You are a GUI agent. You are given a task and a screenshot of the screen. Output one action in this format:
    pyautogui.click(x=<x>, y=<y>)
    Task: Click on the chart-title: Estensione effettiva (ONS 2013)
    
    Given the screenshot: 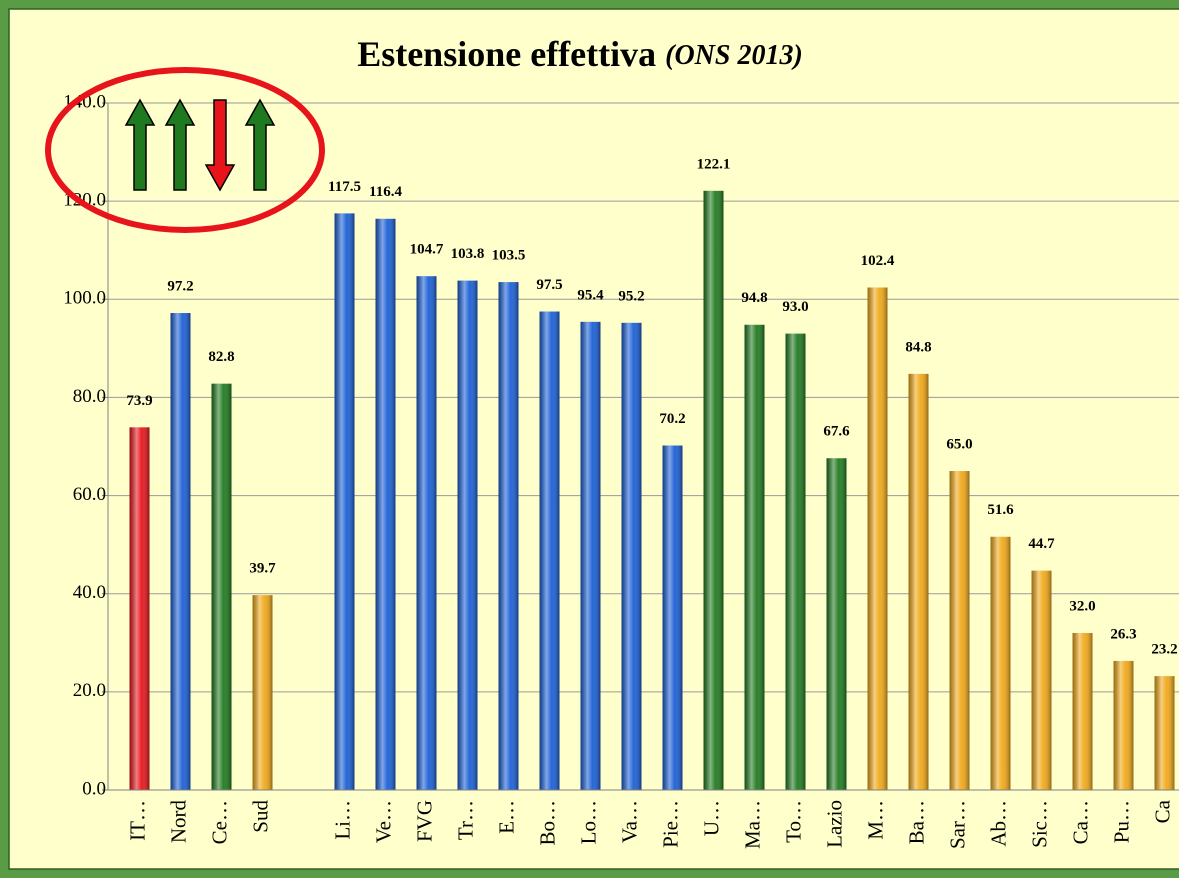 What is the action you would take?
    pyautogui.click(x=580, y=54)
    